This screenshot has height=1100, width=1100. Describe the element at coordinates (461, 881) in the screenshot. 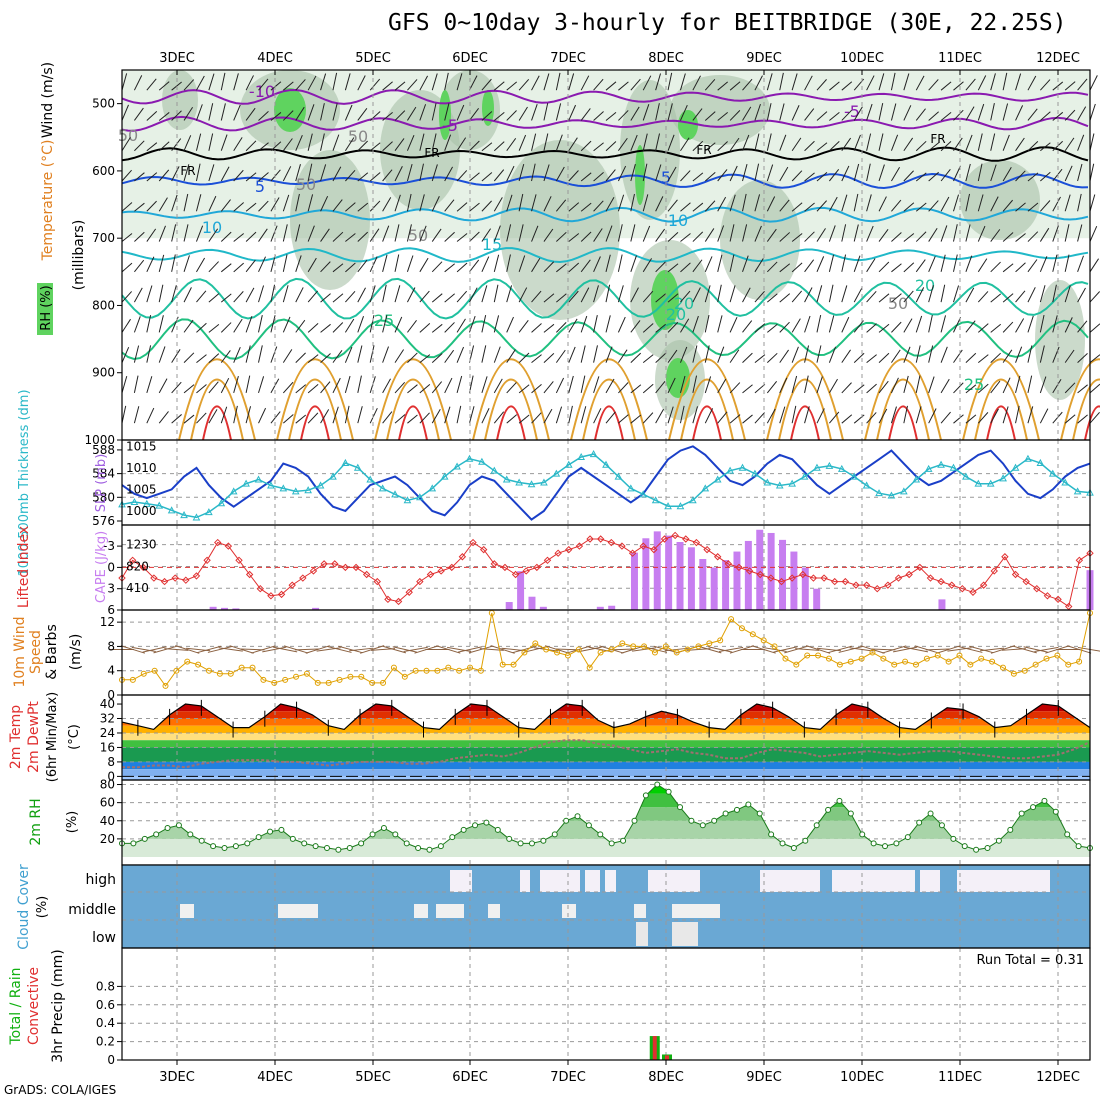

I see `high-cloud` at that location.